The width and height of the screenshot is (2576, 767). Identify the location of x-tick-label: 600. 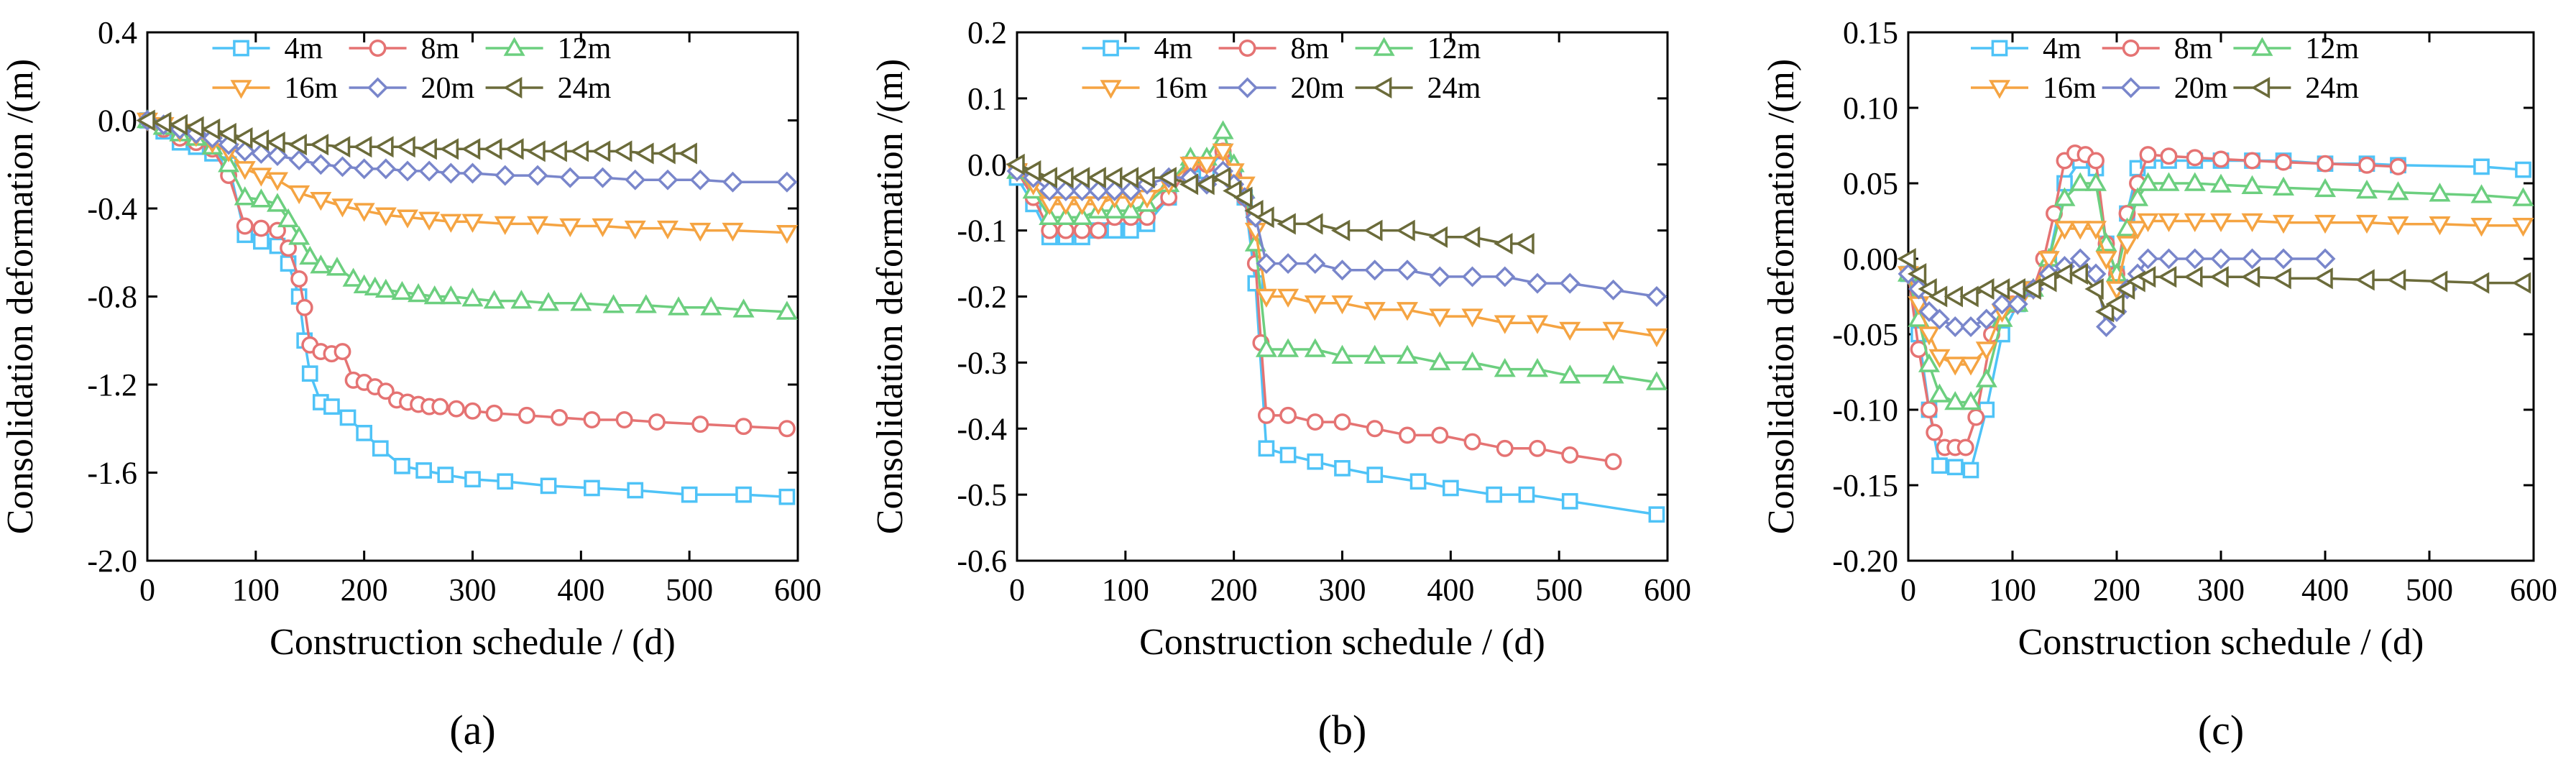
(2533, 589).